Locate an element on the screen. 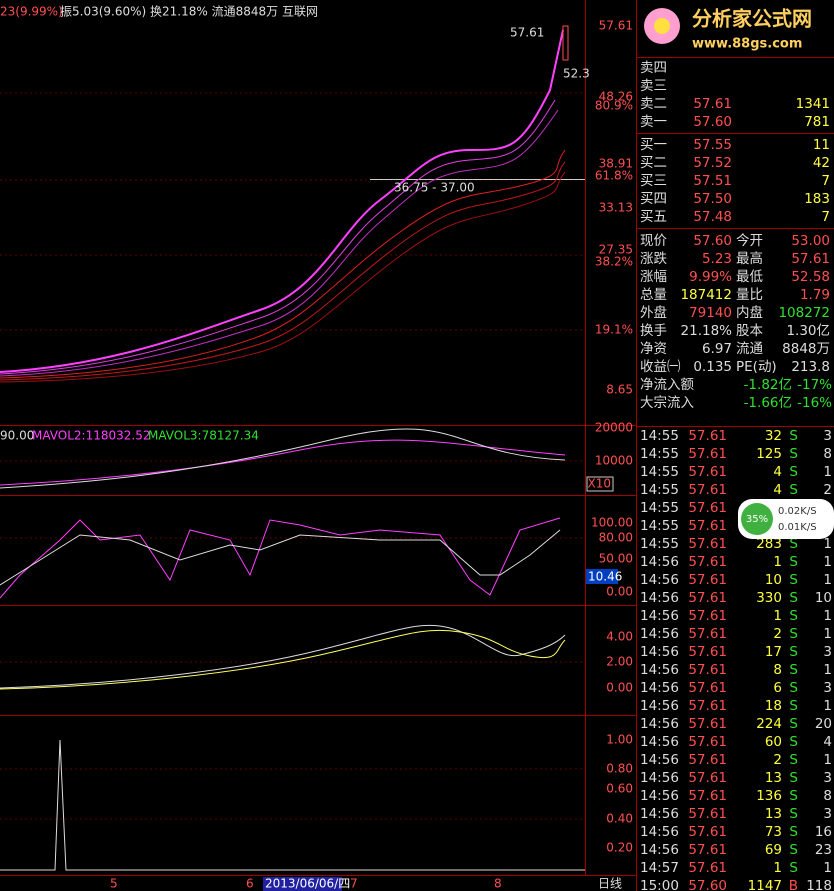 The height and width of the screenshot is (891, 834). axis-label: 19.1% is located at coordinates (614, 330).